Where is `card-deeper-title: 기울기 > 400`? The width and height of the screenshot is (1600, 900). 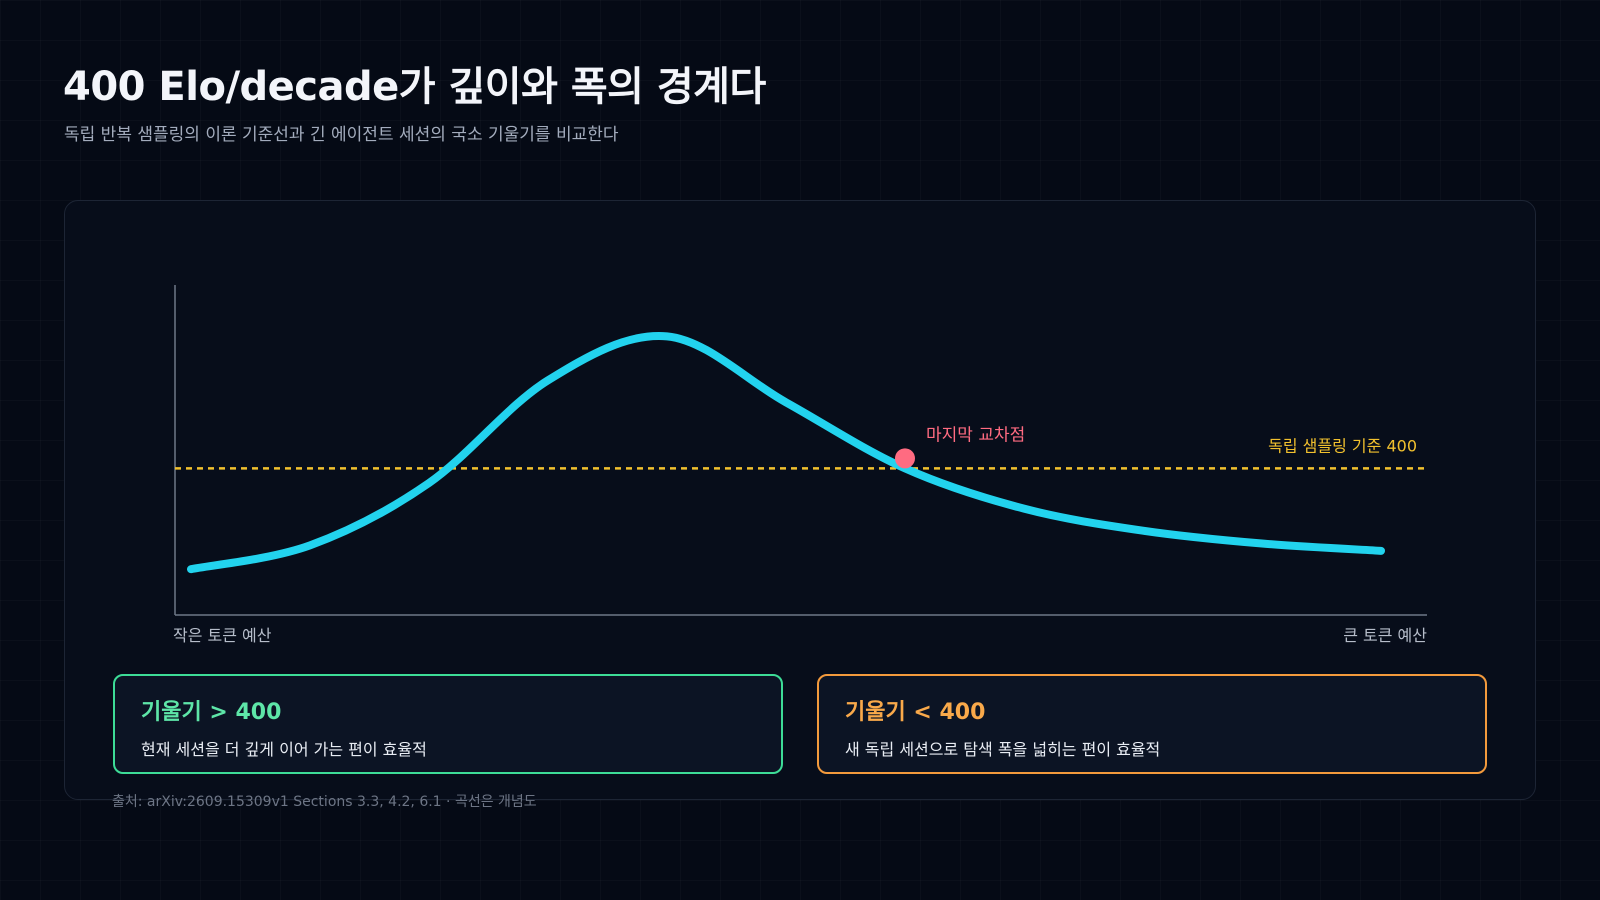 card-deeper-title: 기울기 > 400 is located at coordinates (211, 712).